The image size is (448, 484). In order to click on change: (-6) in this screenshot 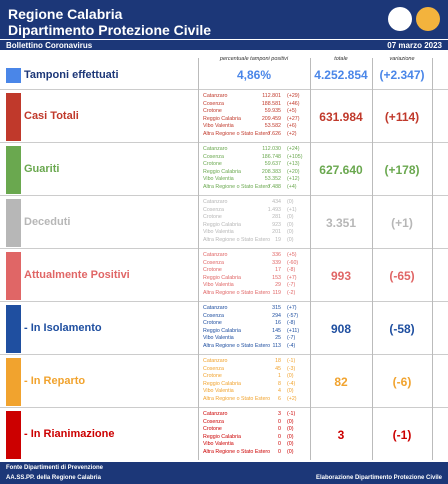, I will do `click(402, 382)`.